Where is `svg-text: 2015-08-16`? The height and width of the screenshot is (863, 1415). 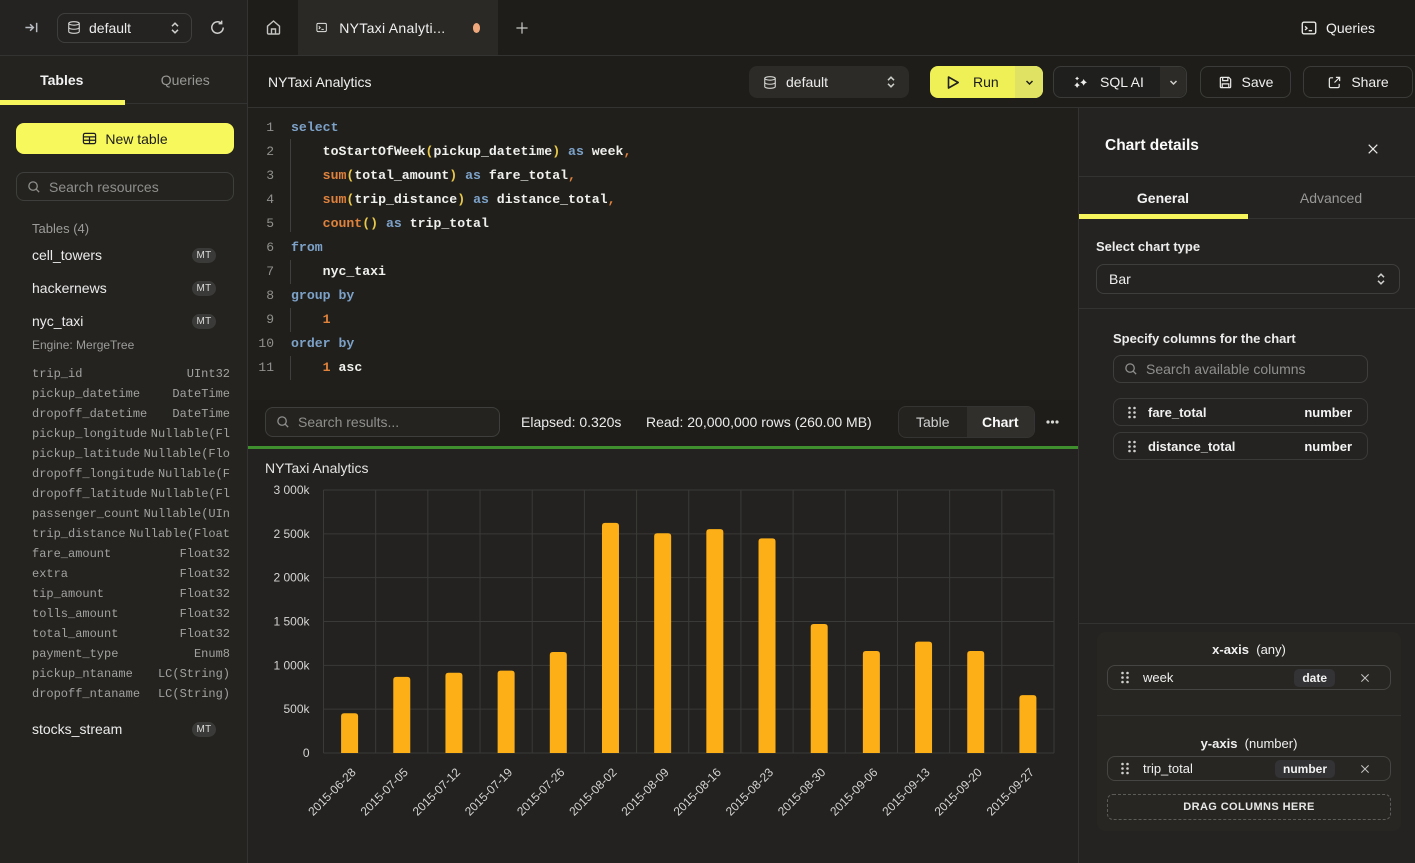 svg-text: 2015-08-16 is located at coordinates (698, 792).